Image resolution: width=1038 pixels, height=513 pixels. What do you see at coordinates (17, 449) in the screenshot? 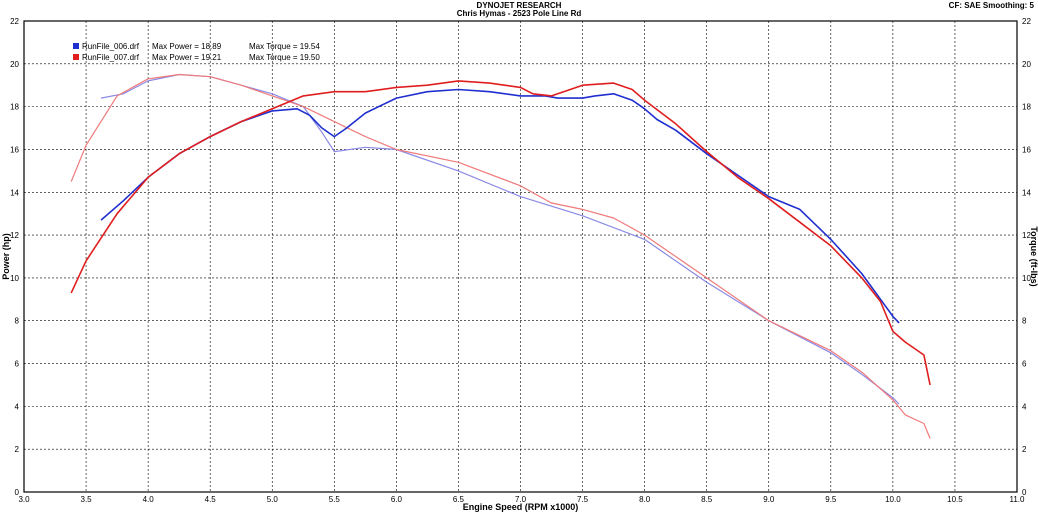
I see `y-tick-label: 2` at bounding box center [17, 449].